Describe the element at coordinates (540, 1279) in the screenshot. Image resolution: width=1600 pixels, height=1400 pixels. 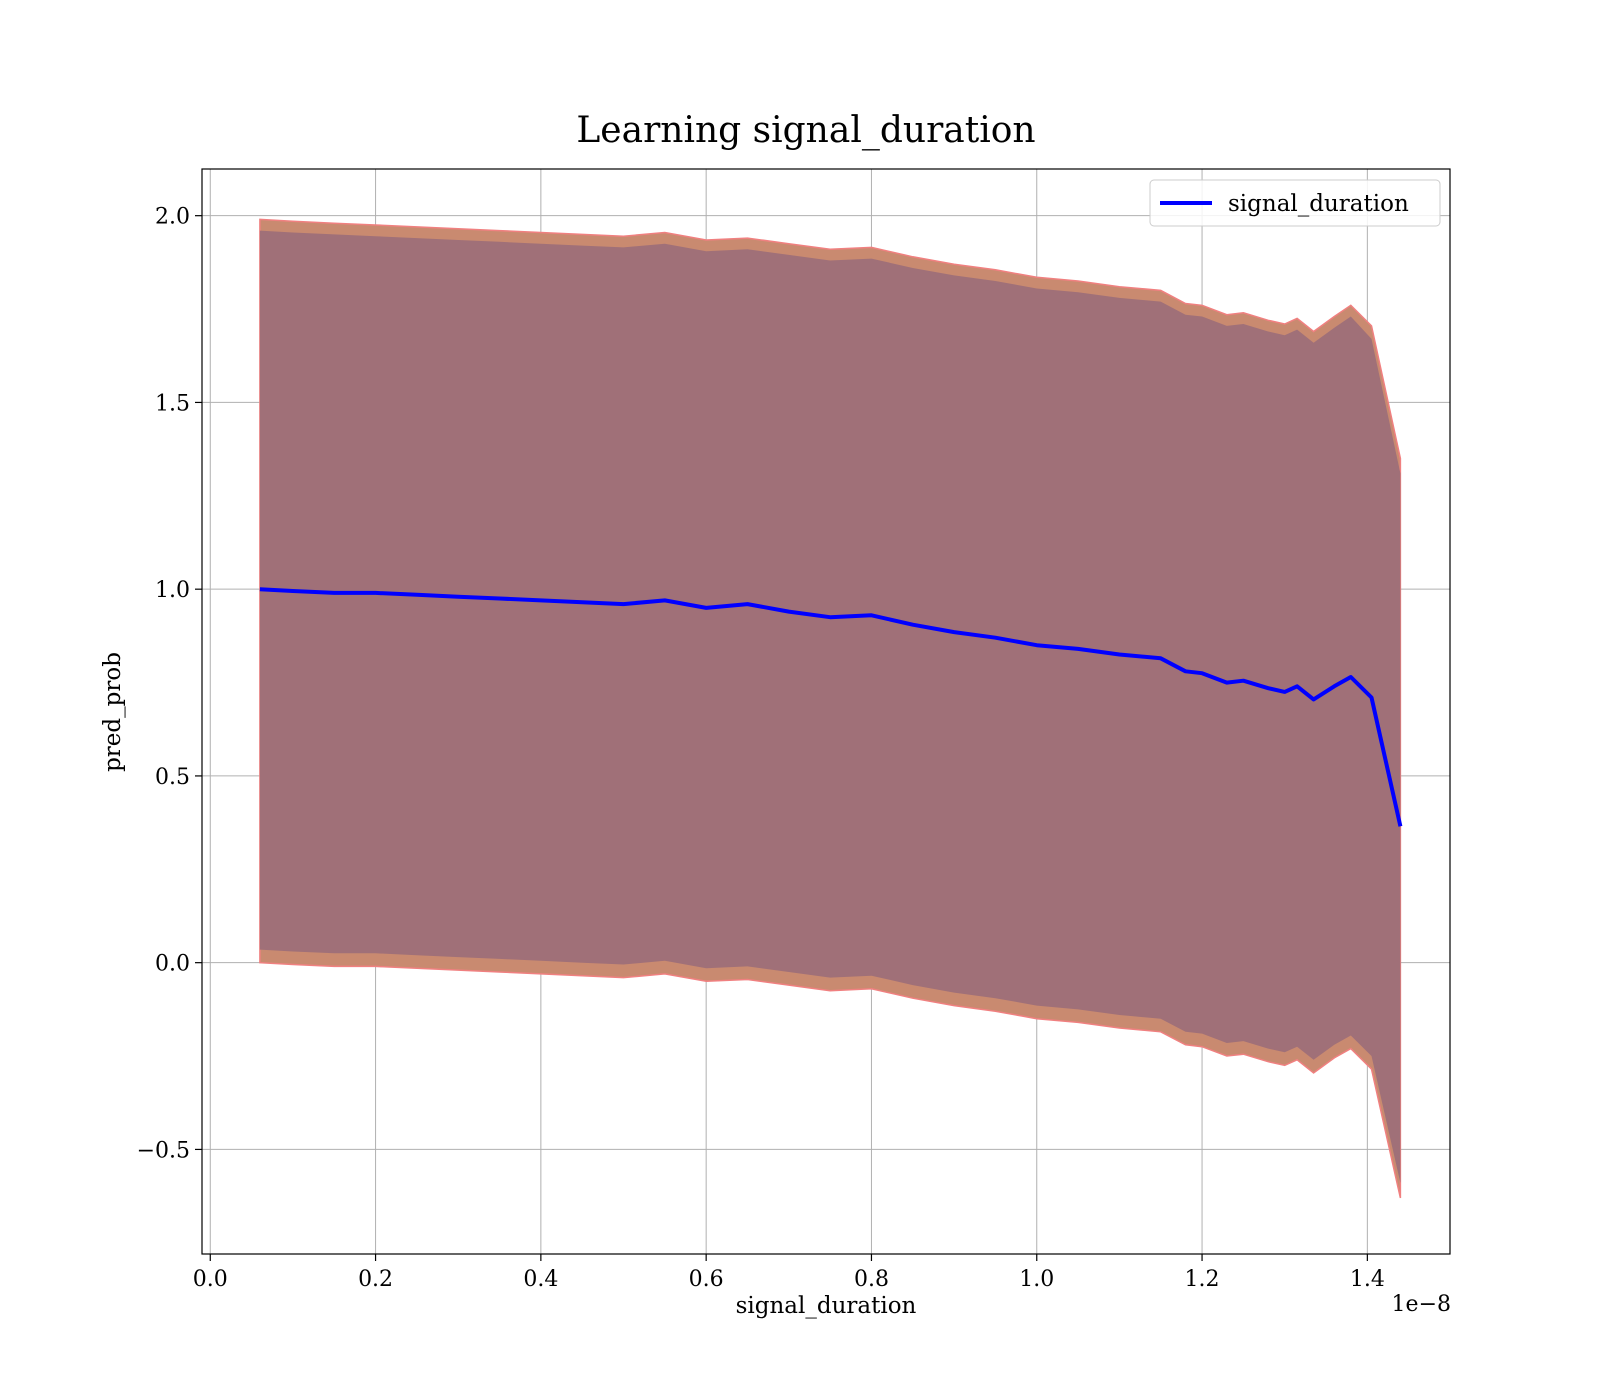
I see `x-tick-label: 0.4` at that location.